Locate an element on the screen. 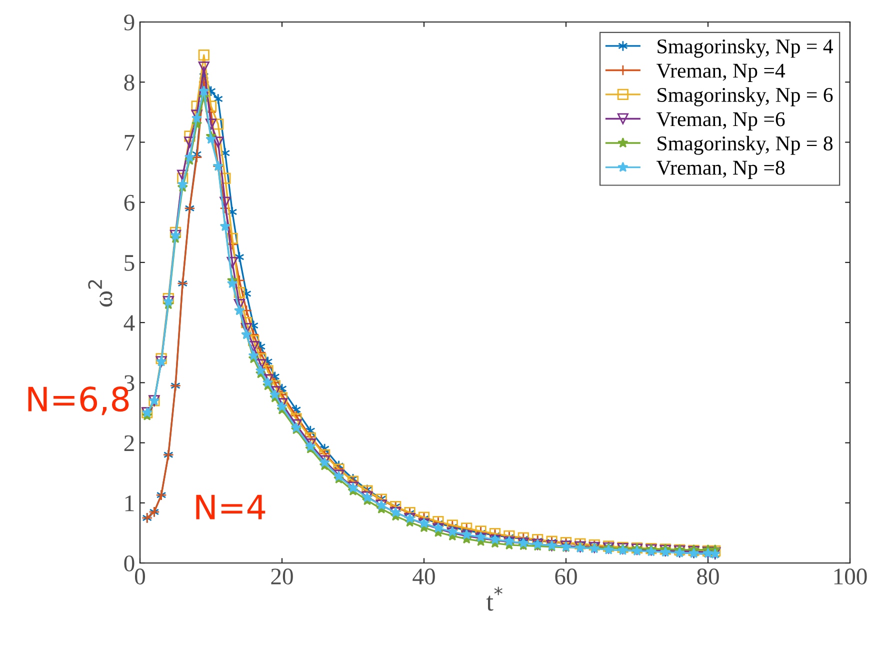 The width and height of the screenshot is (872, 647). x-tick-label: 60 is located at coordinates (566, 576).